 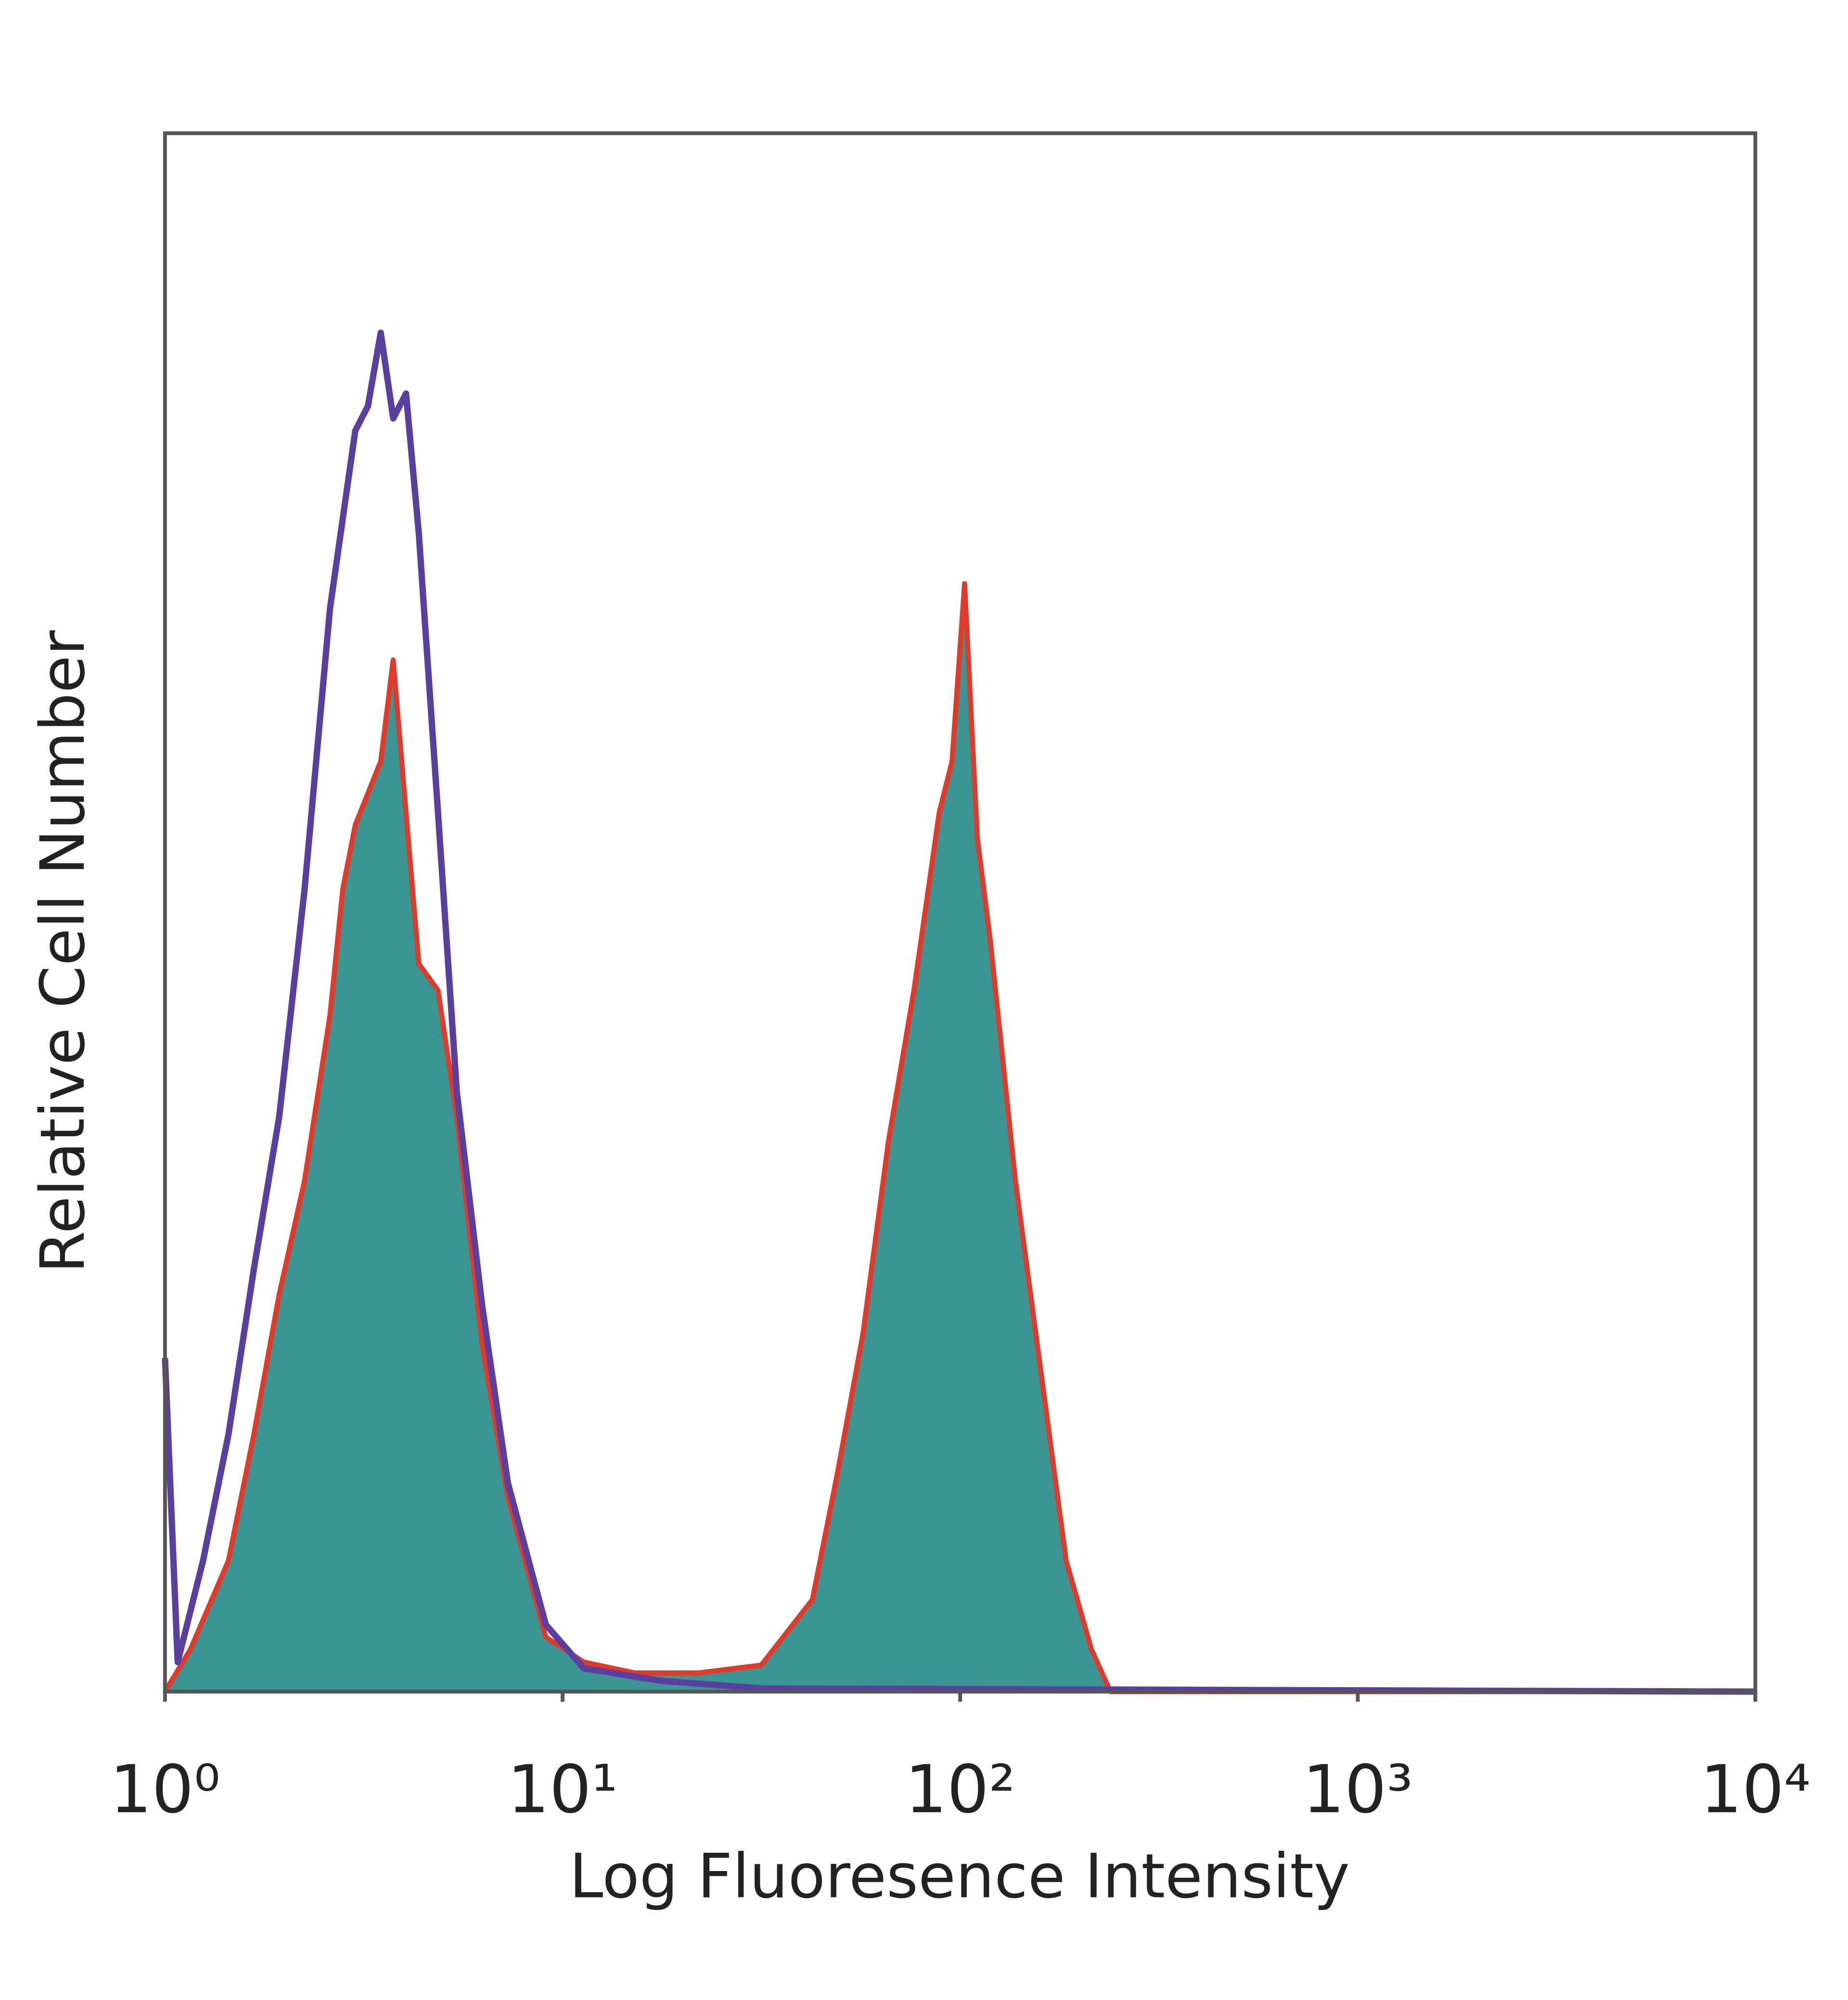 What do you see at coordinates (165, 1790) in the screenshot?
I see `x-tick-label: 10⁰` at bounding box center [165, 1790].